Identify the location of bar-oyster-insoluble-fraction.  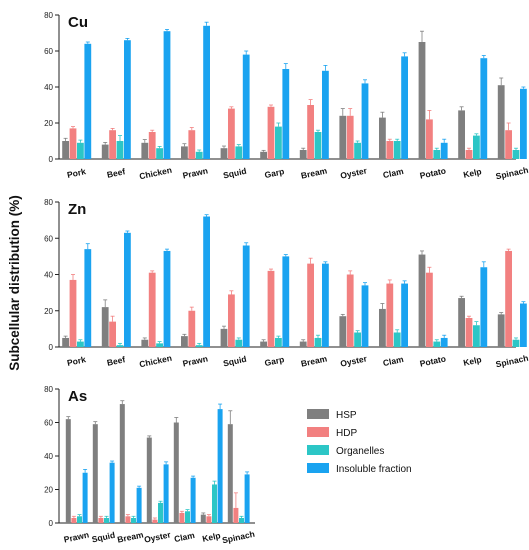
(365, 316).